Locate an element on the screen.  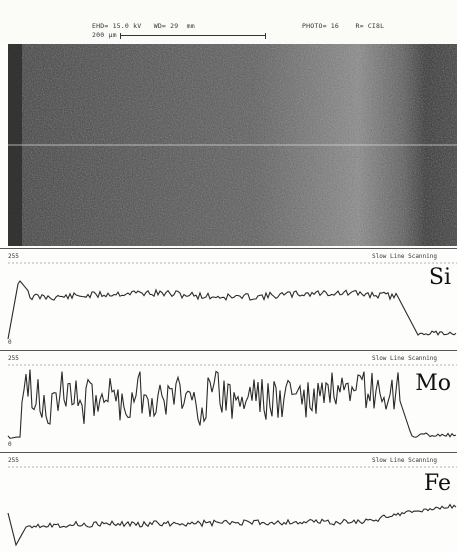
si-trace is located at coordinates (232, 301).